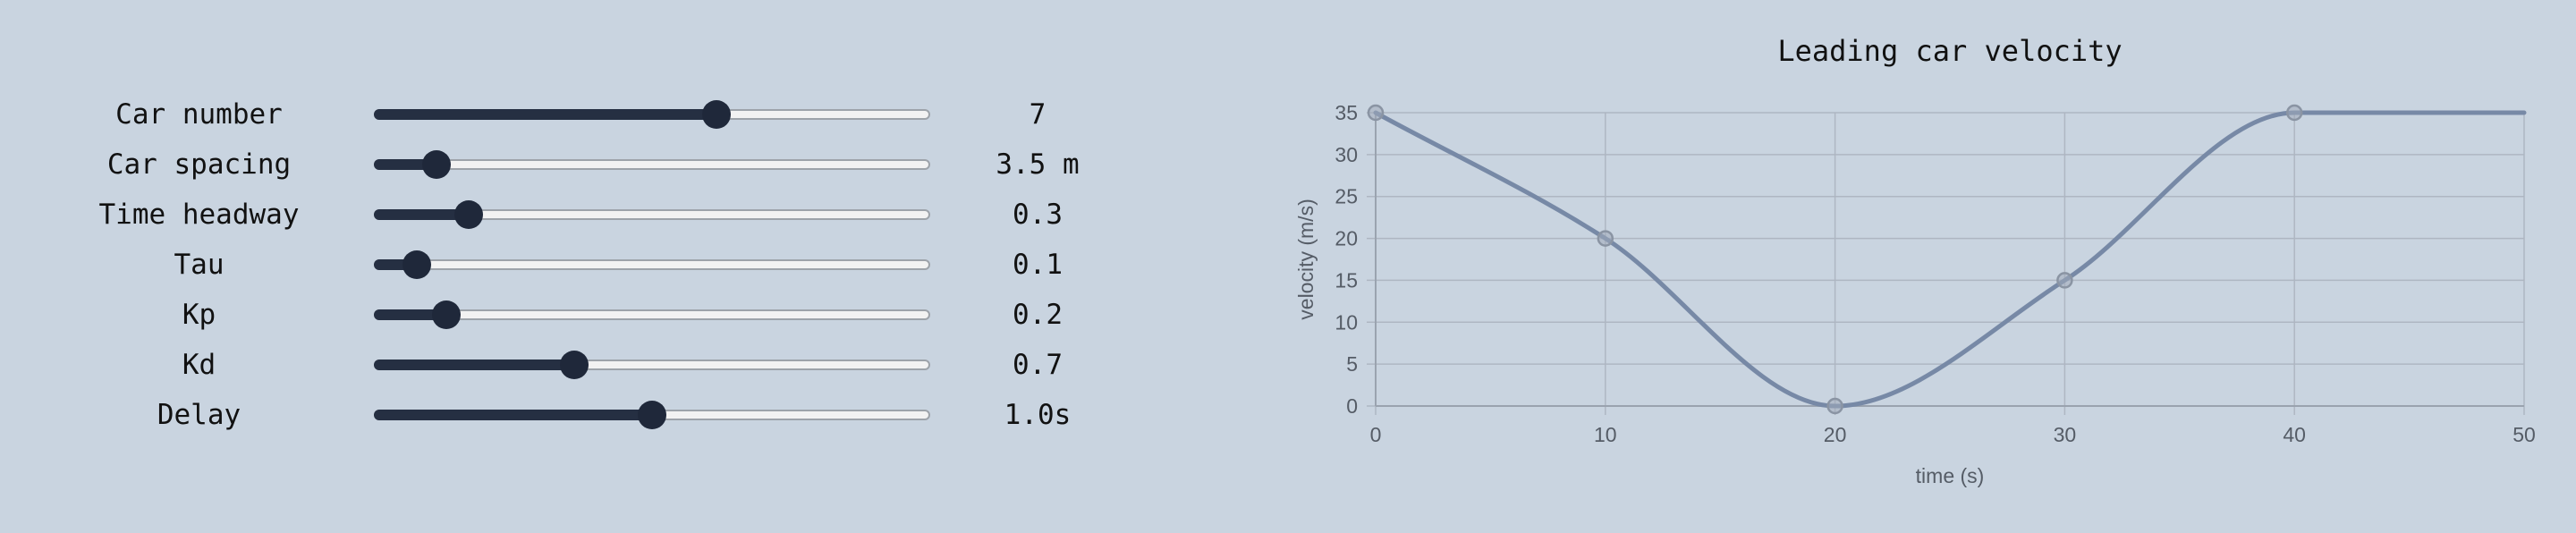 This screenshot has width=2576, height=533. What do you see at coordinates (1352, 406) in the screenshot?
I see `y-tick-label: 0` at bounding box center [1352, 406].